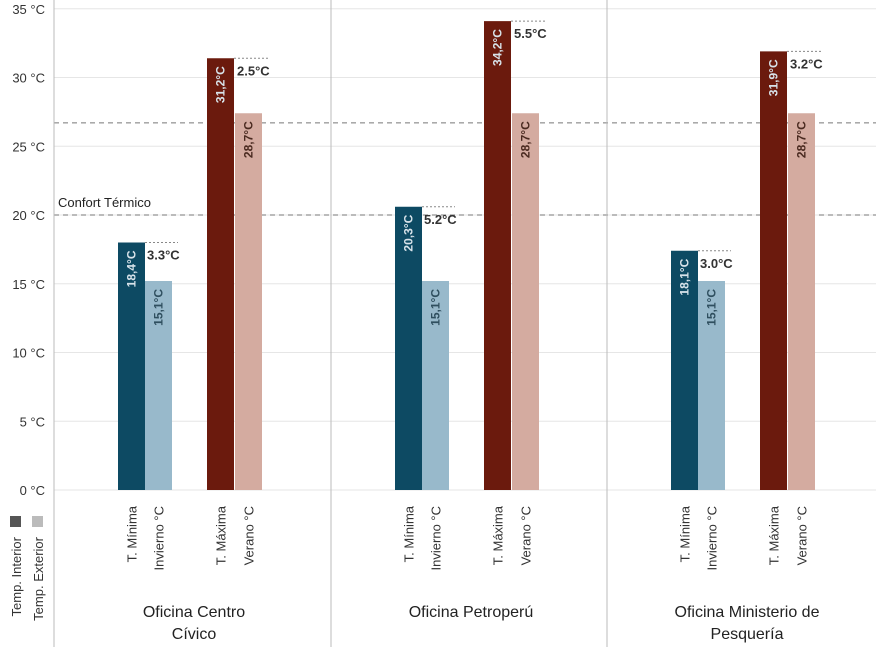  I want to click on y-tick-label: 15 °C, so click(28, 284).